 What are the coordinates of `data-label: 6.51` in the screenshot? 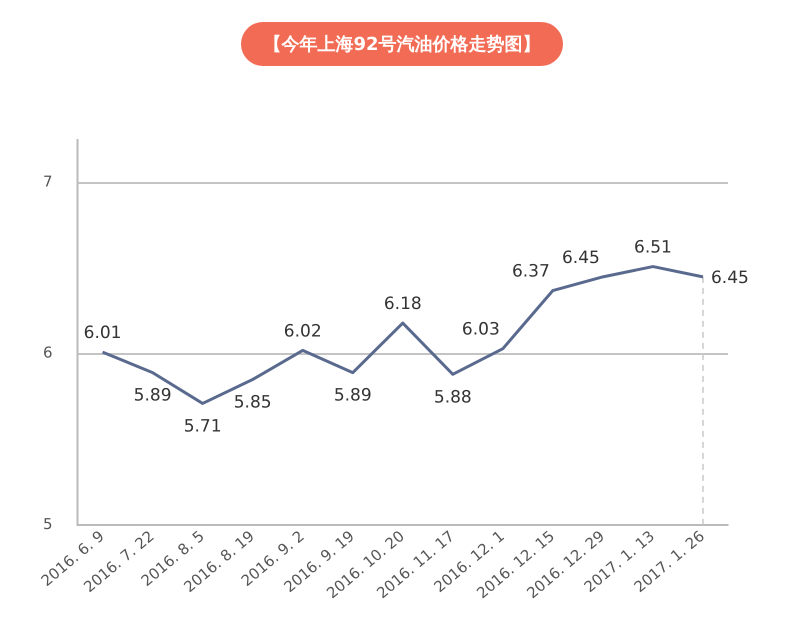 It's located at (653, 248).